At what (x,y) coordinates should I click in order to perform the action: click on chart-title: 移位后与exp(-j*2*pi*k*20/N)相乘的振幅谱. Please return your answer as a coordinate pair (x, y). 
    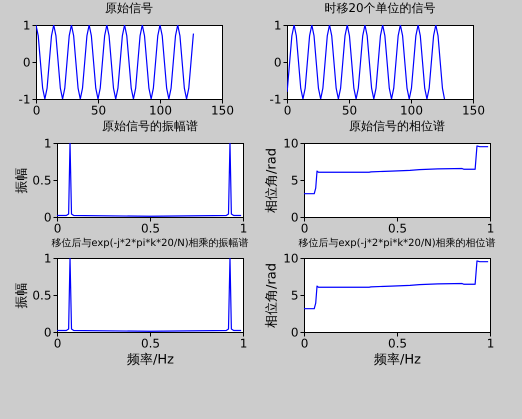
    Looking at the image, I should click on (150, 243).